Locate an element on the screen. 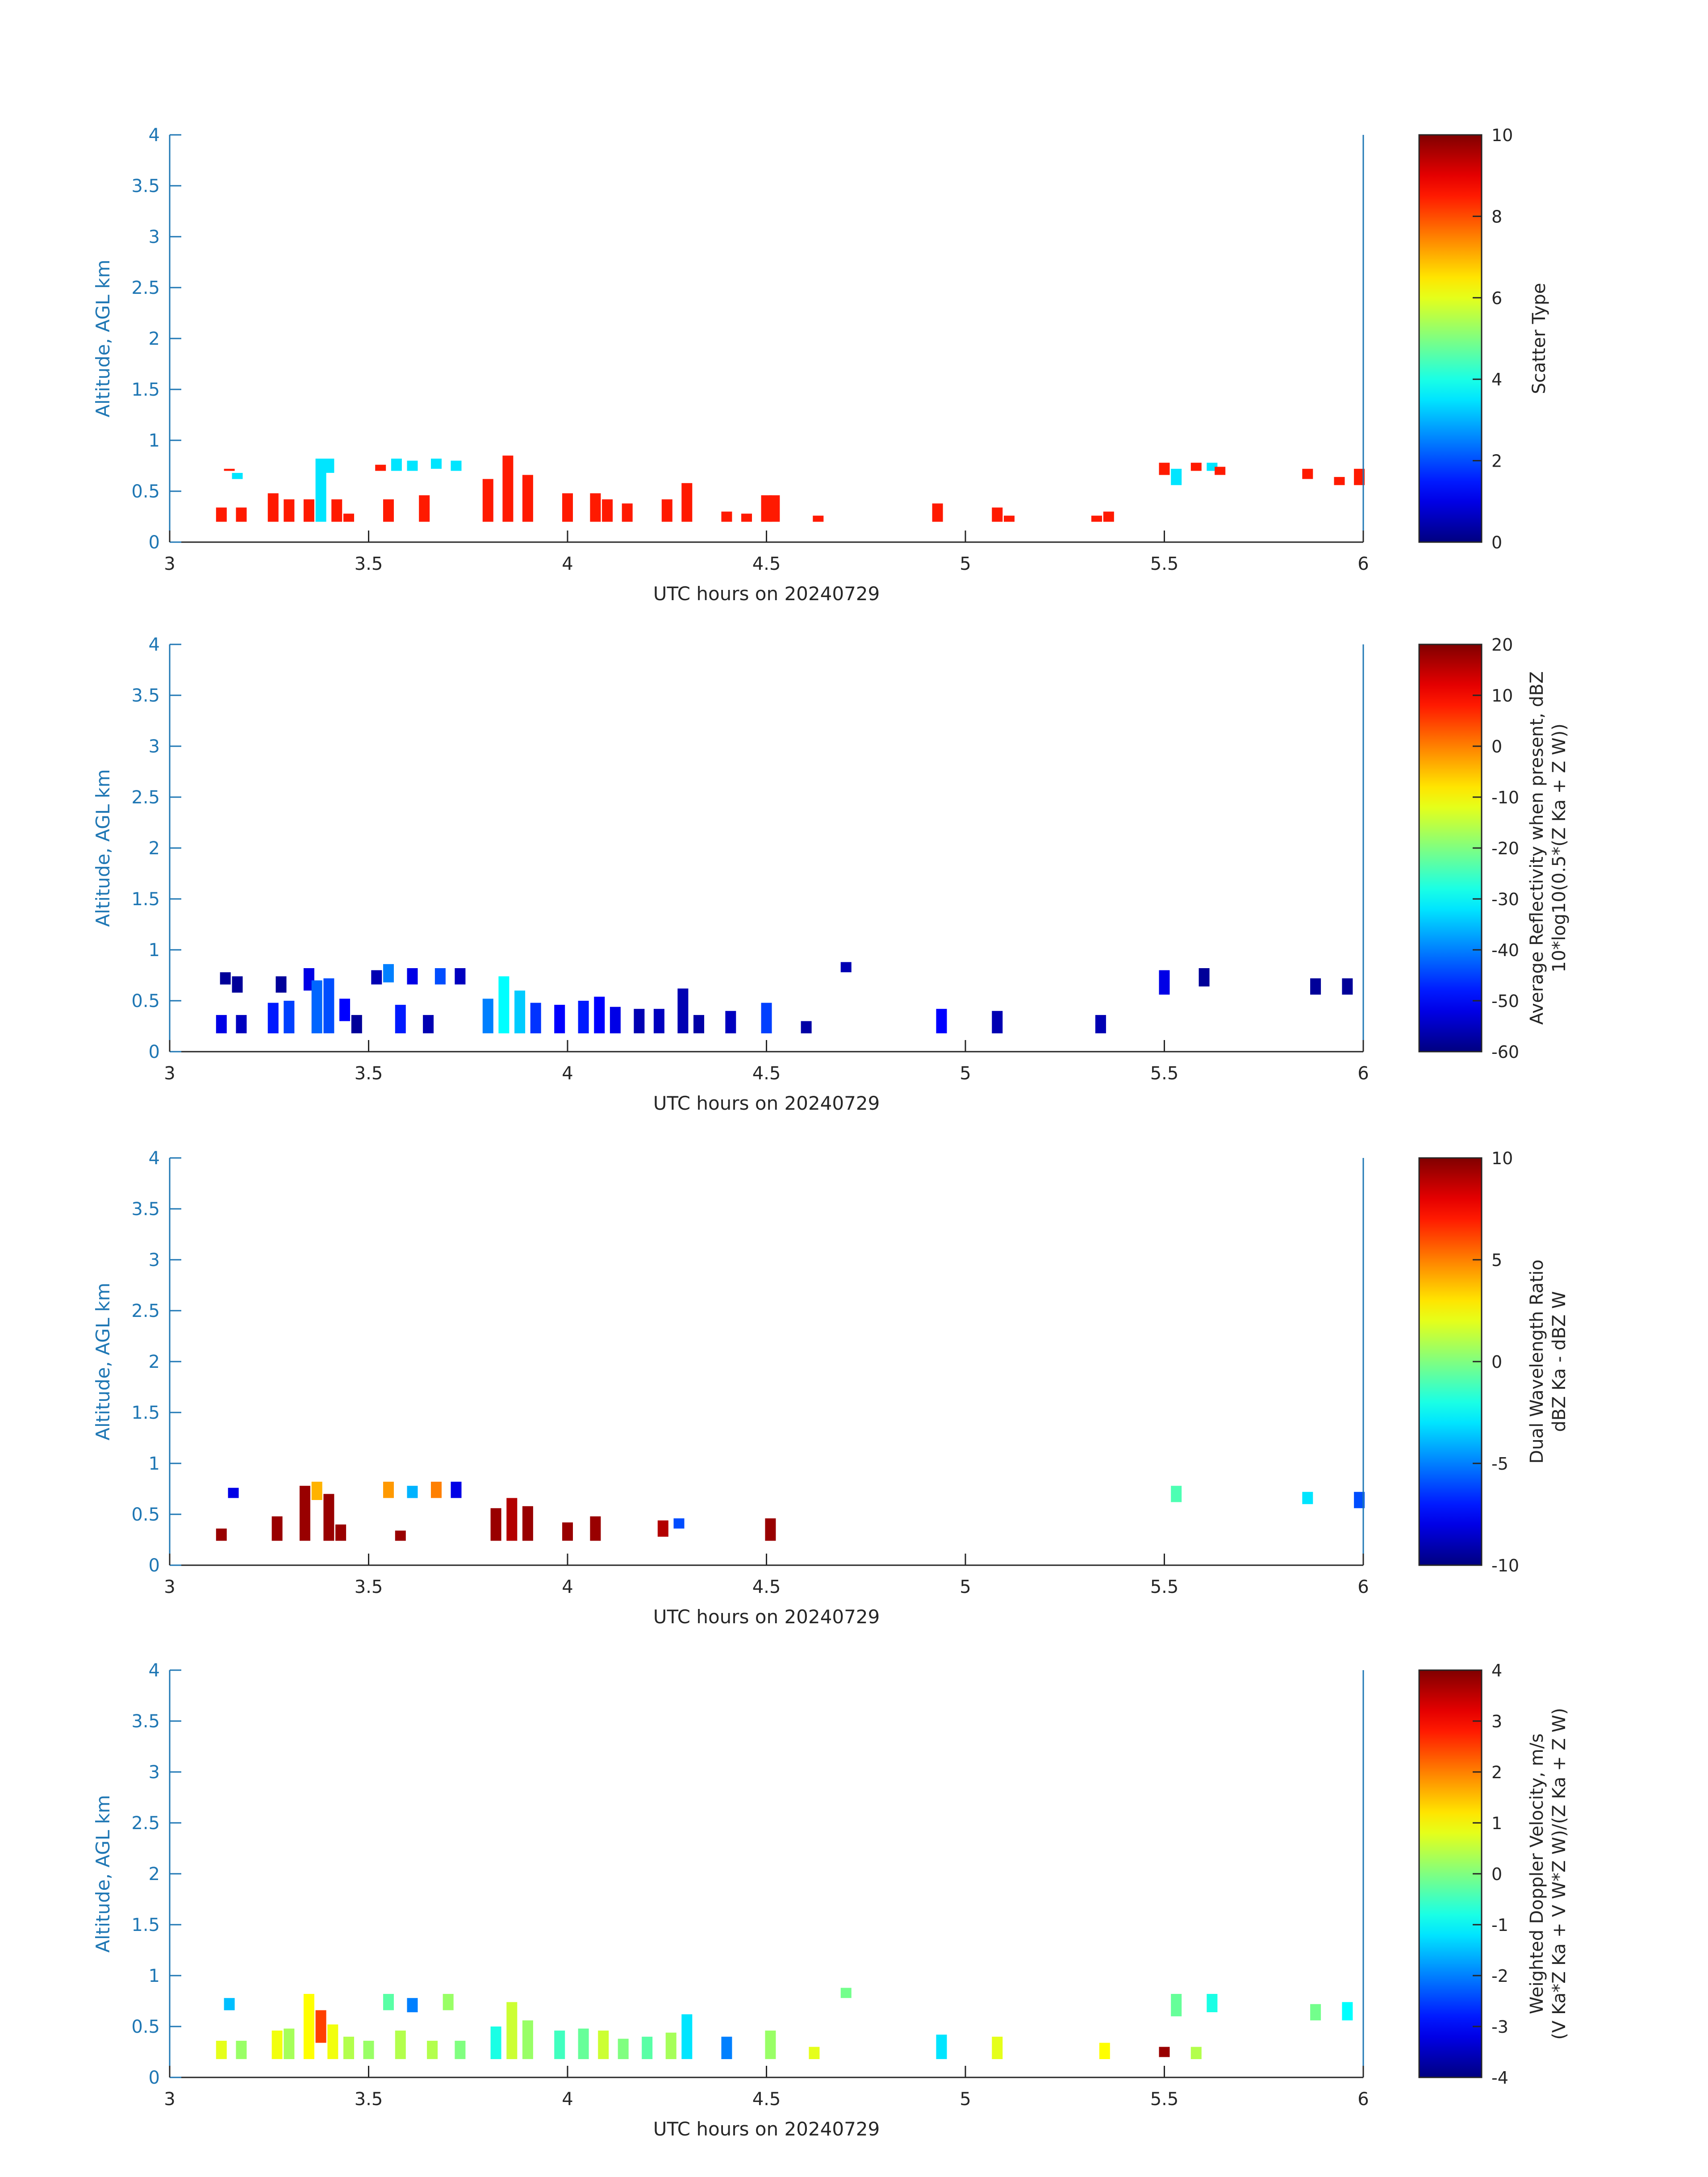 The image size is (1708, 2177). colorbar-tick-label: 0 is located at coordinates (1496, 746).